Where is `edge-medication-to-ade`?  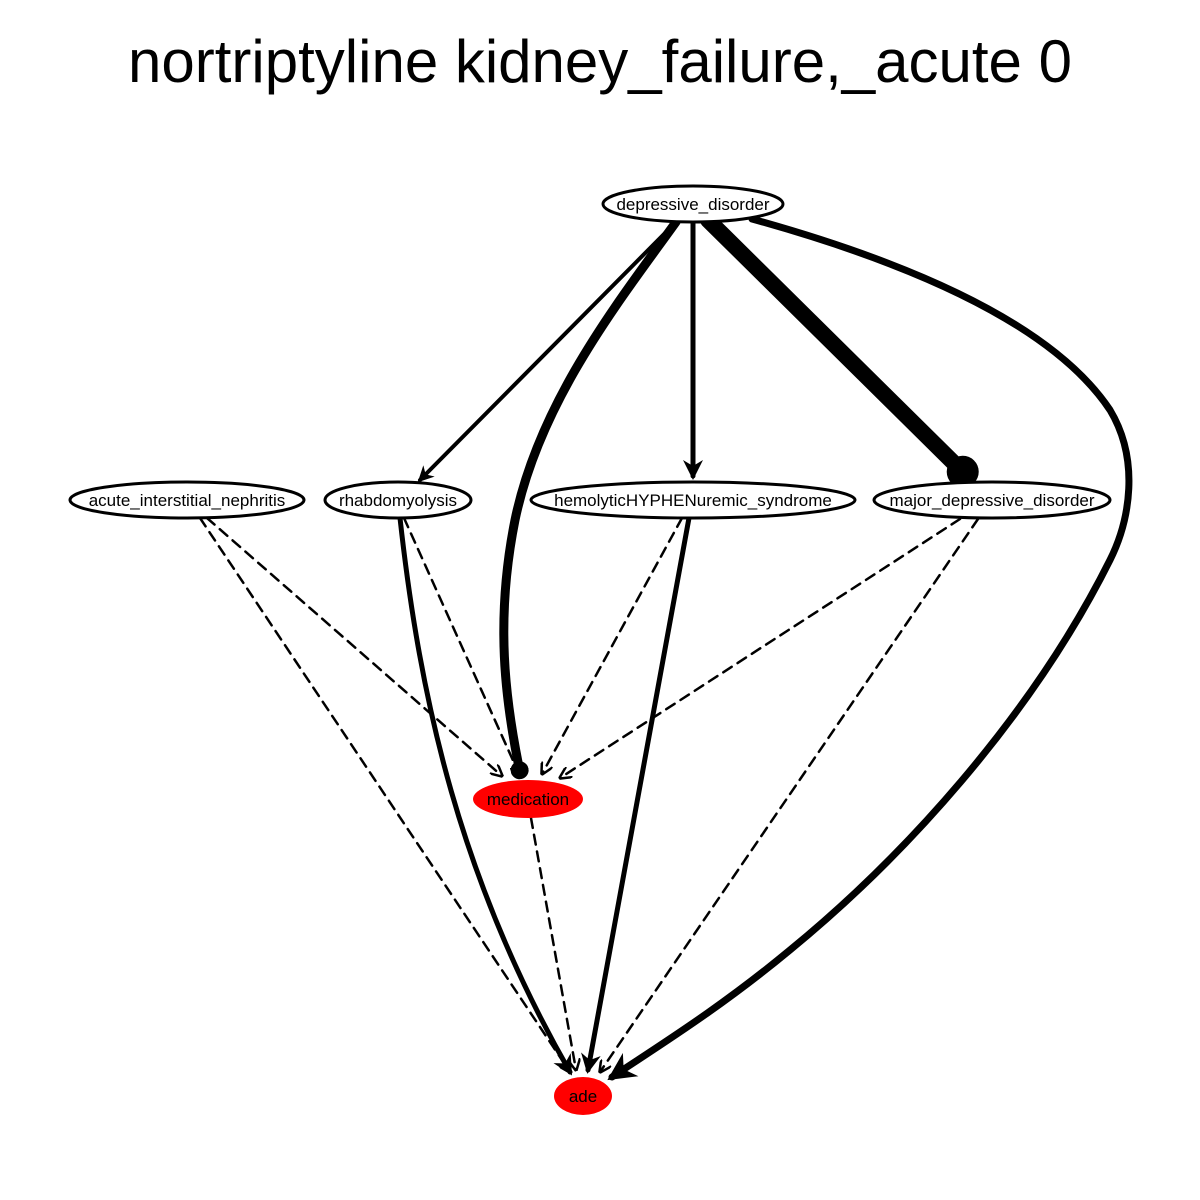
edge-medication-to-ade is located at coordinates (552, 943).